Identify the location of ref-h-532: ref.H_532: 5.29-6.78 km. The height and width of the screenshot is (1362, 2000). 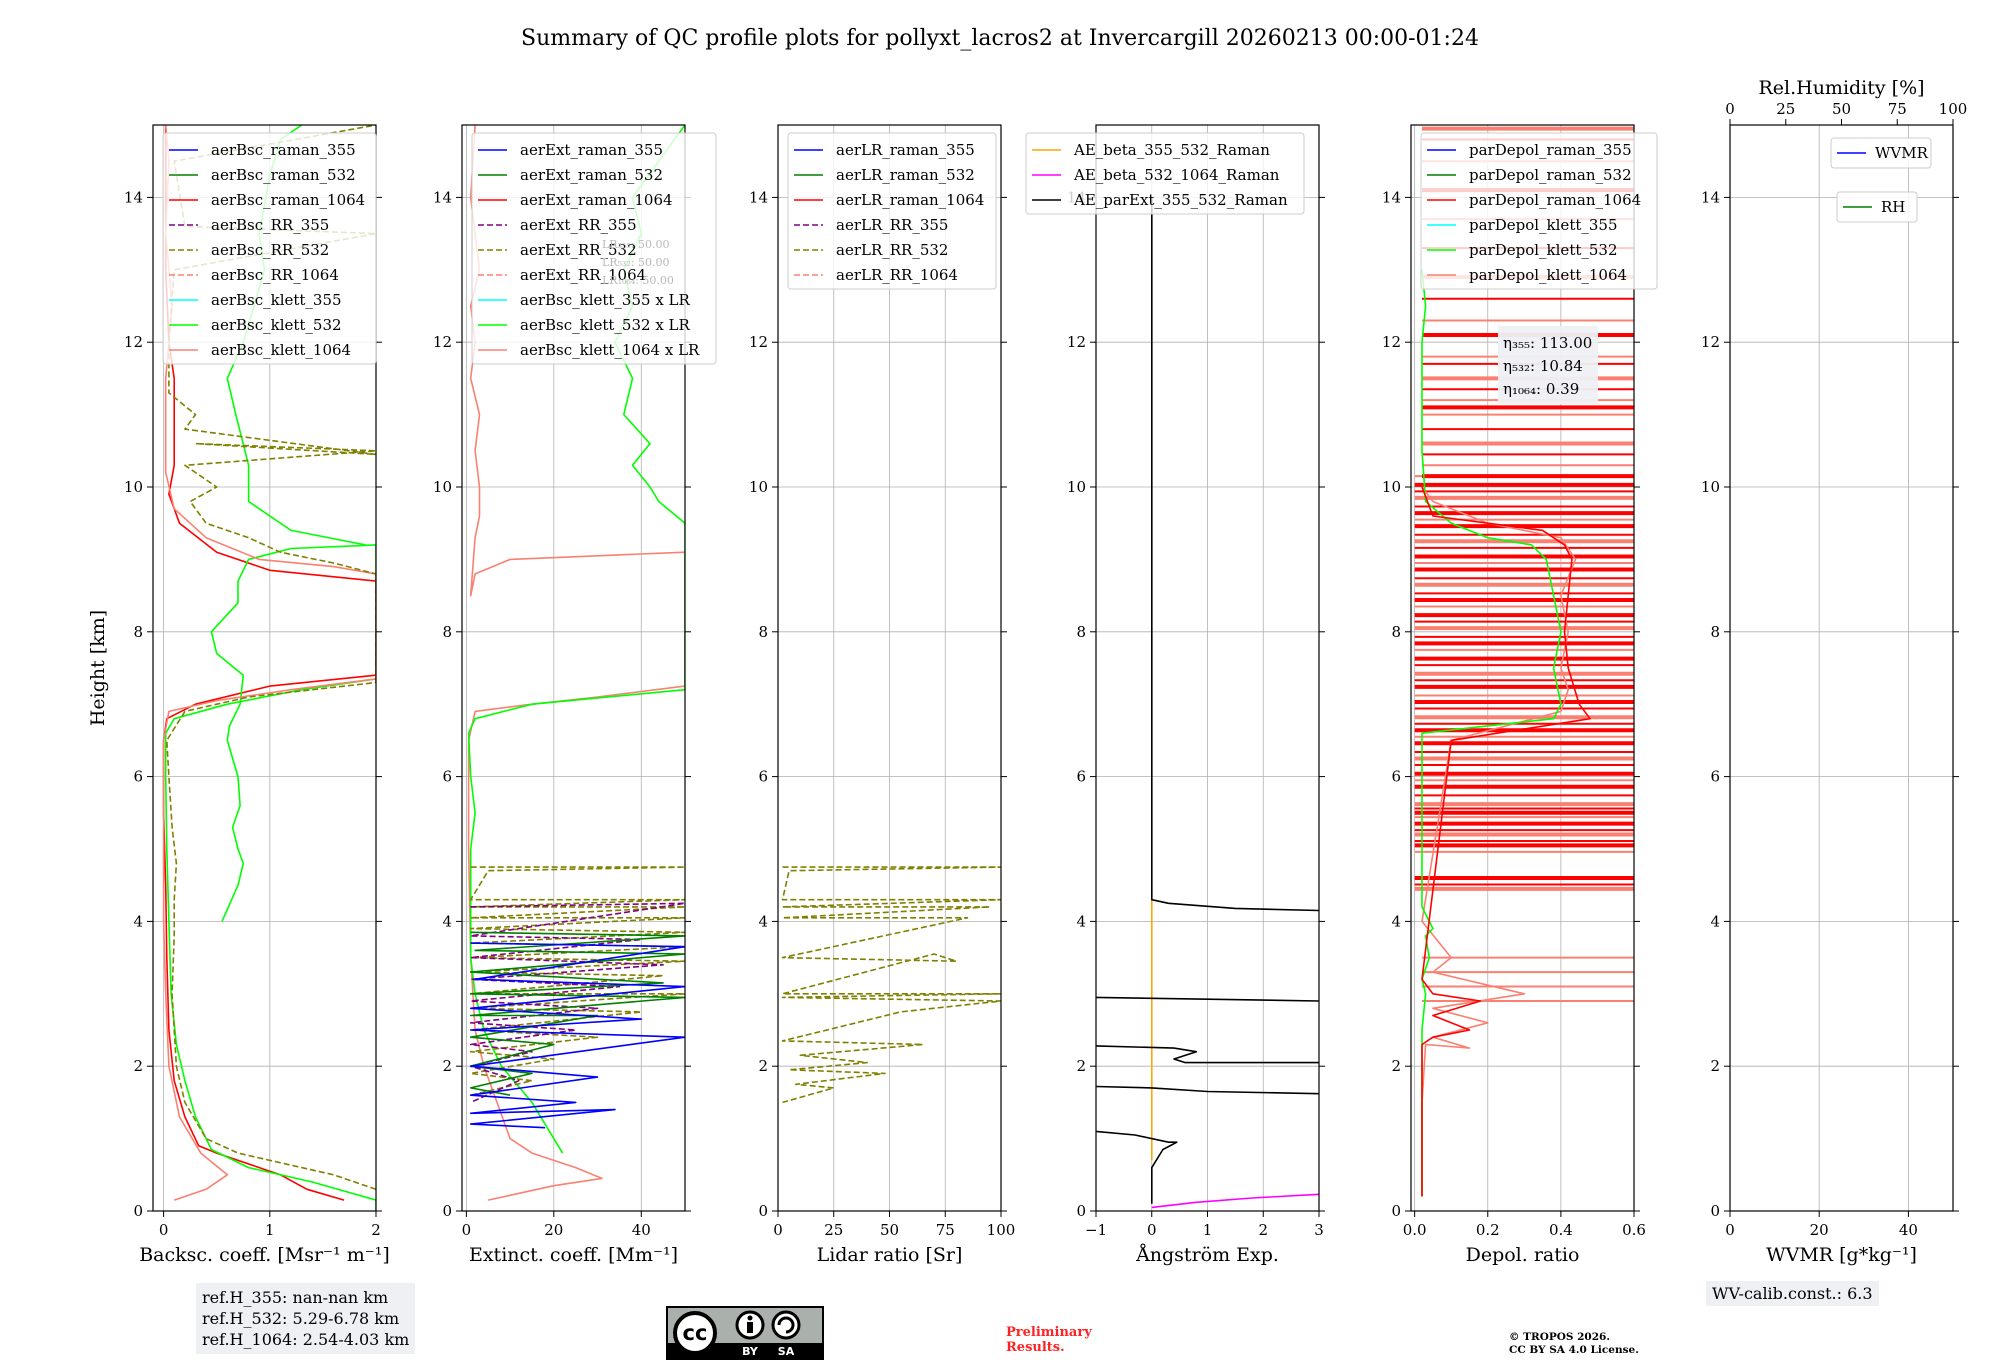
(301, 1318).